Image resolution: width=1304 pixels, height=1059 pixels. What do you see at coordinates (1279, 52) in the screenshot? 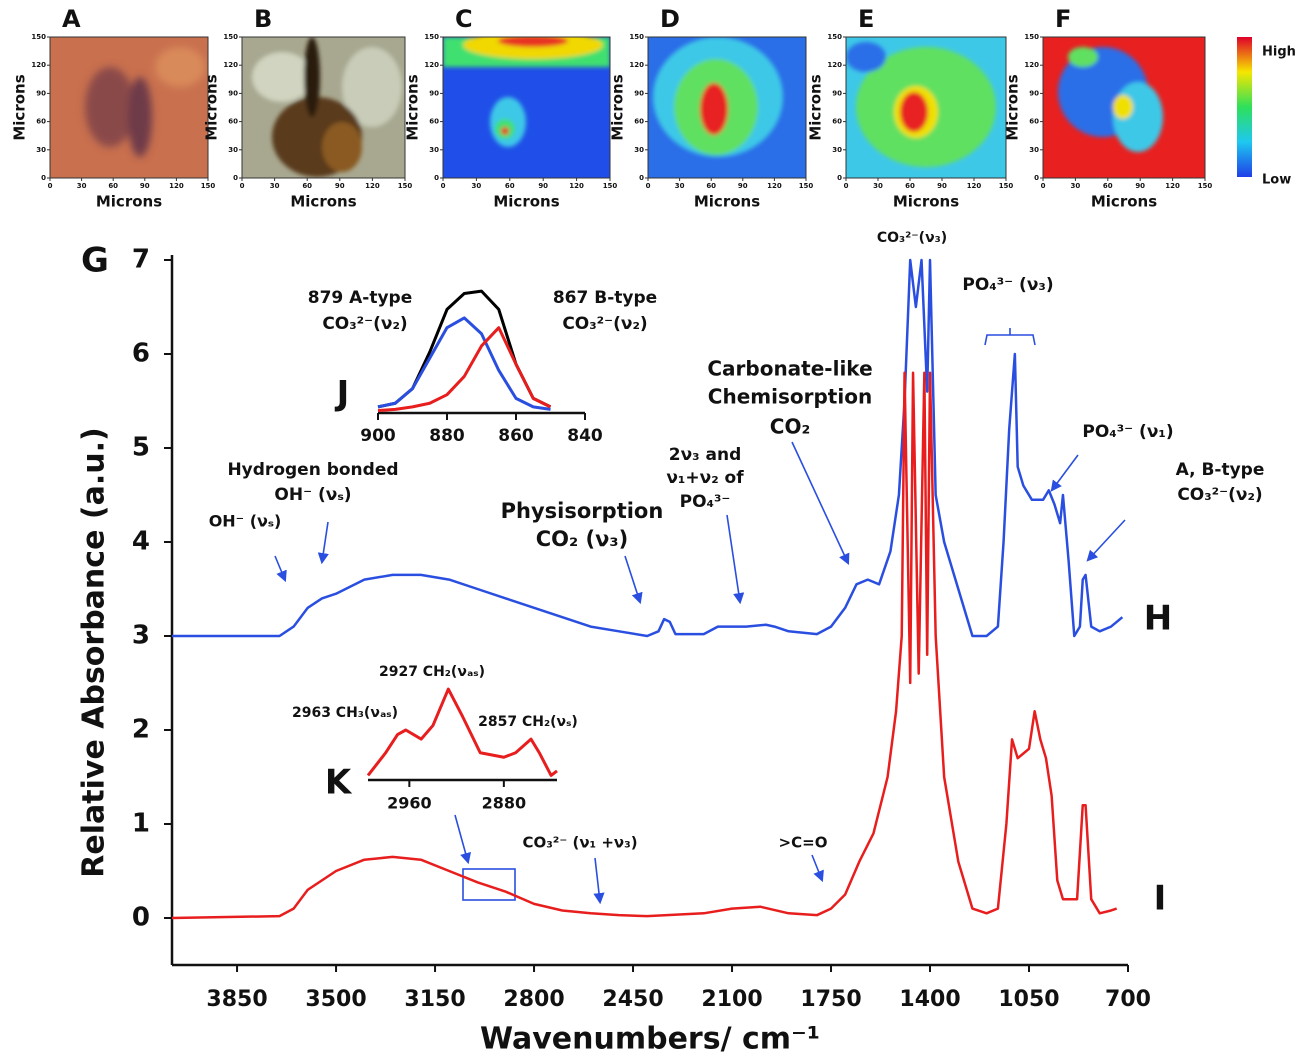
I see `colorbar-high: High` at bounding box center [1279, 52].